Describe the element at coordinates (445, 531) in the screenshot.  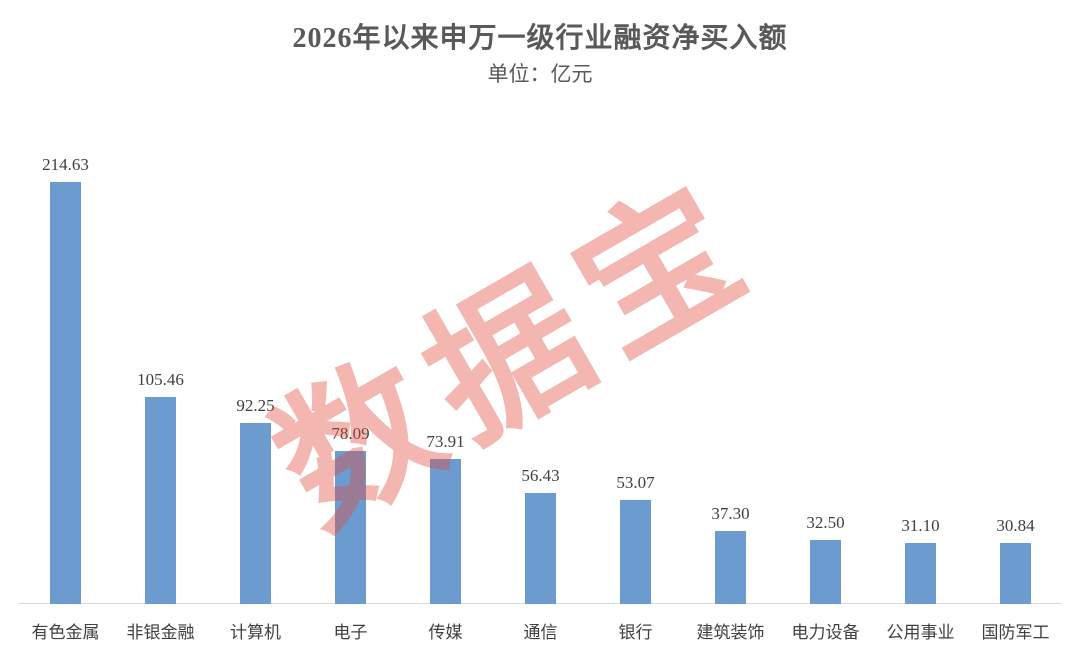
I see `bar-传媒` at that location.